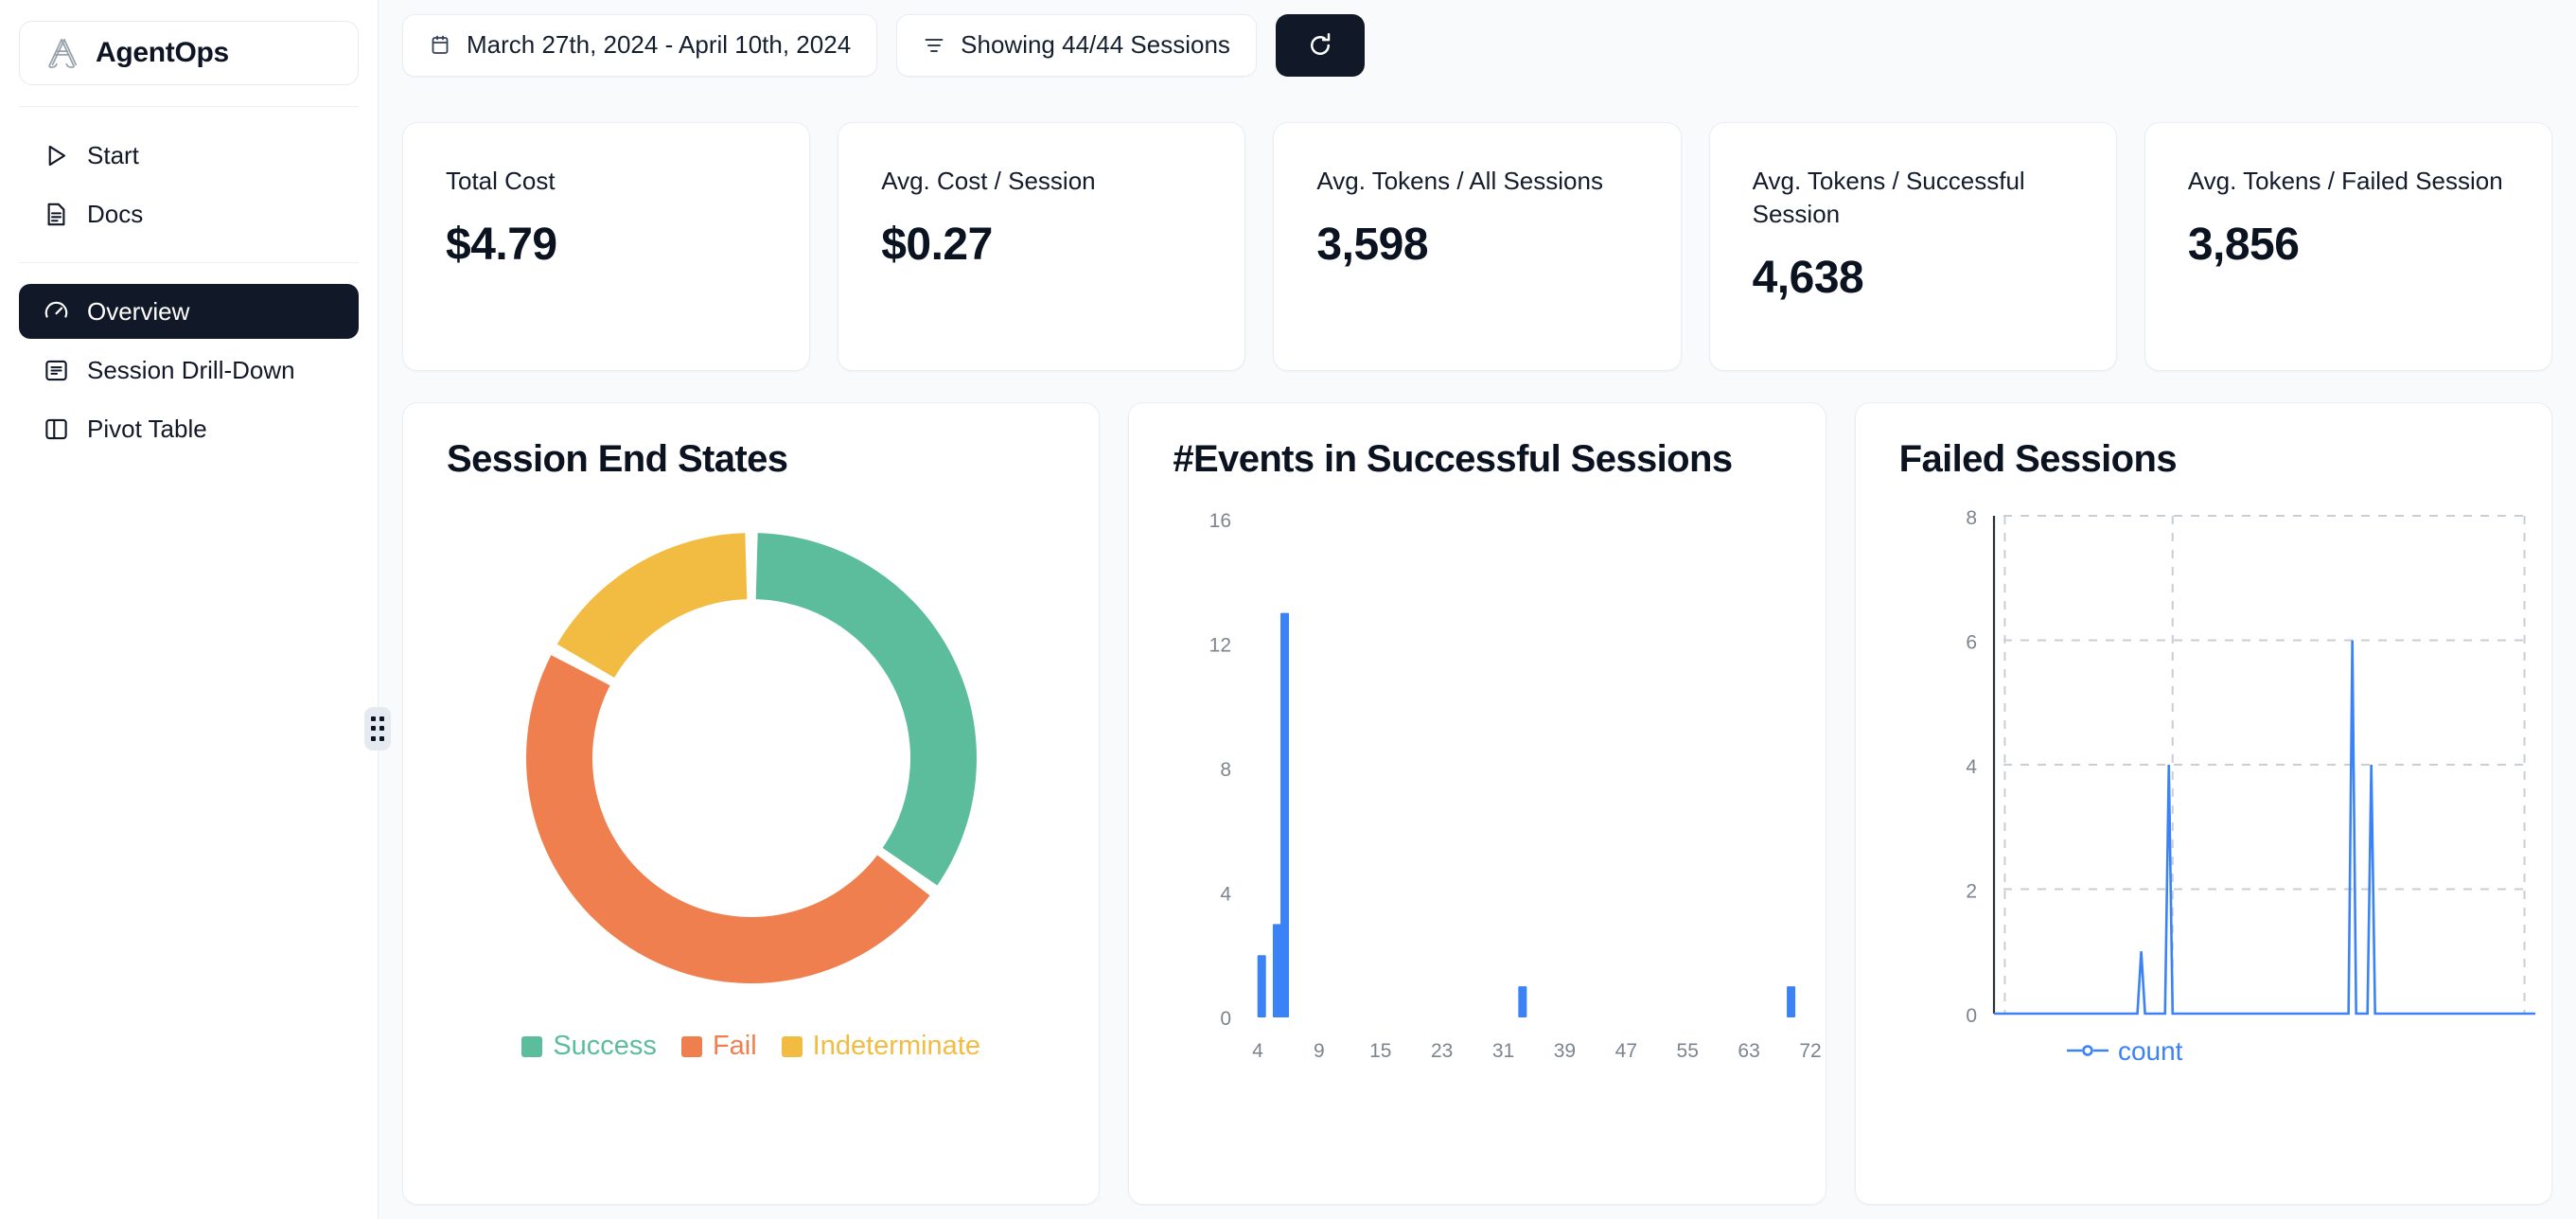 Image resolution: width=2576 pixels, height=1219 pixels. What do you see at coordinates (2243, 245) in the screenshot?
I see `stat-value: 3,856` at bounding box center [2243, 245].